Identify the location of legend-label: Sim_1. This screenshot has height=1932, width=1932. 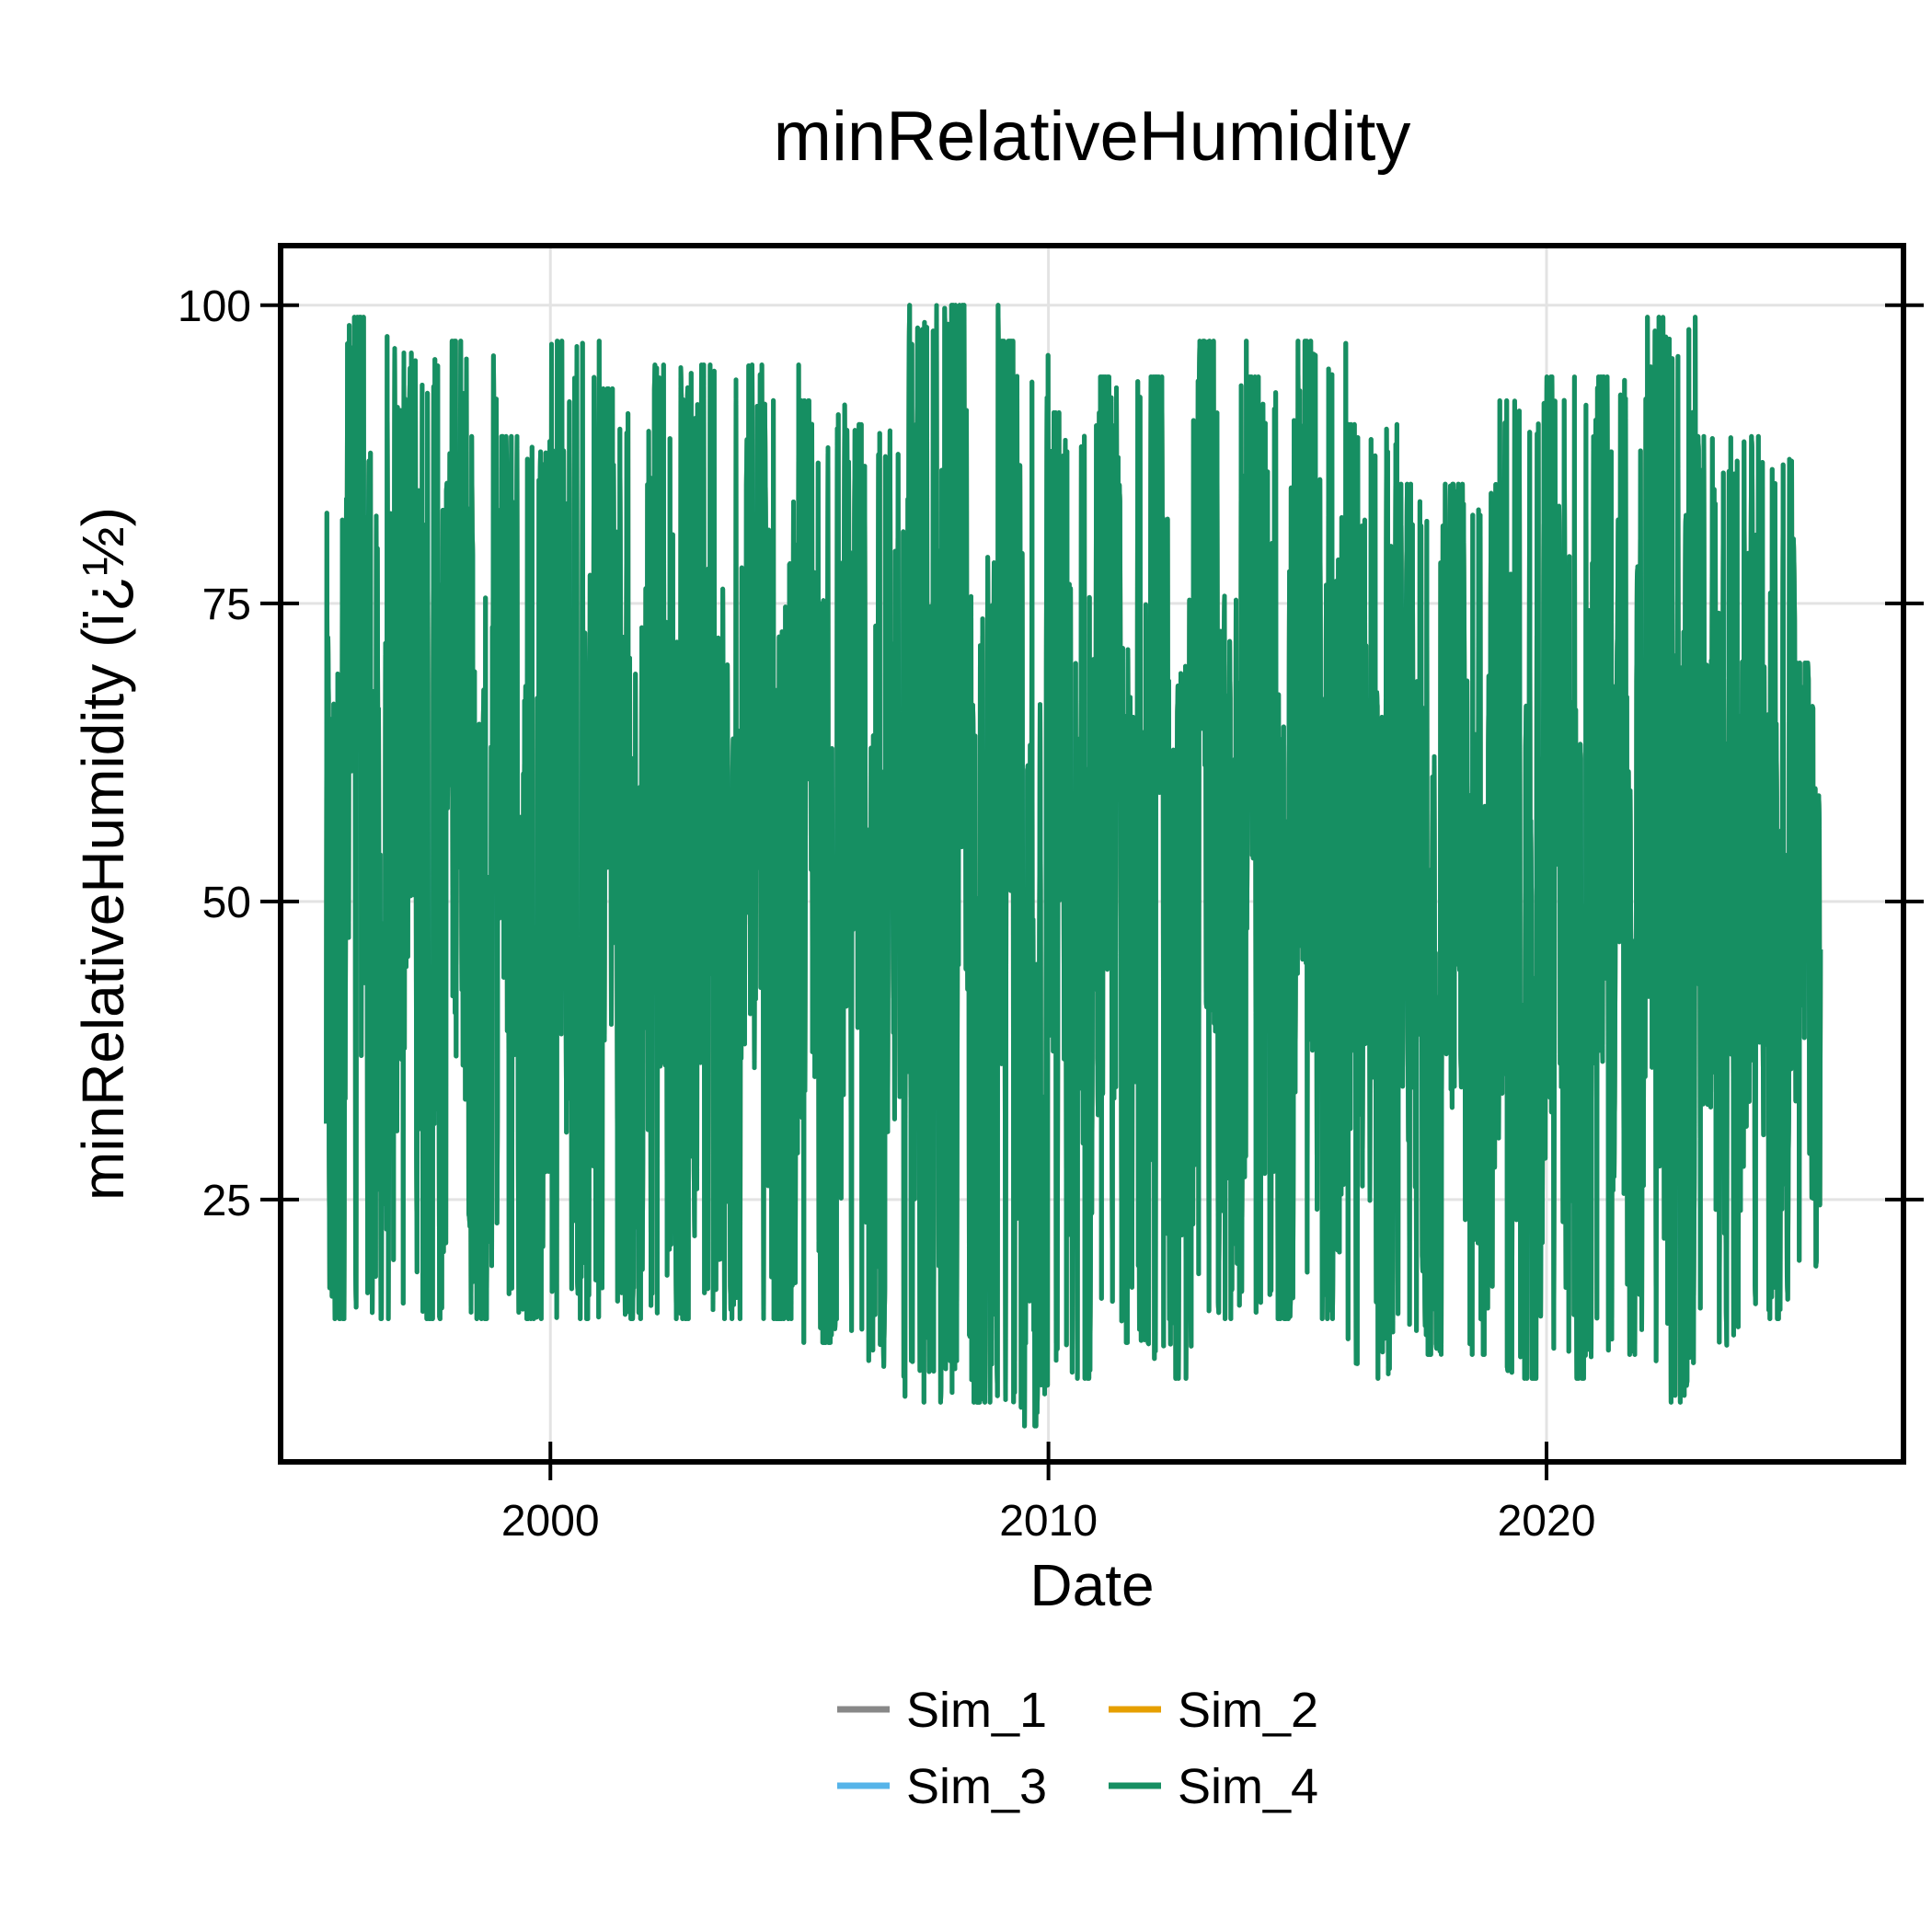
(976, 1710).